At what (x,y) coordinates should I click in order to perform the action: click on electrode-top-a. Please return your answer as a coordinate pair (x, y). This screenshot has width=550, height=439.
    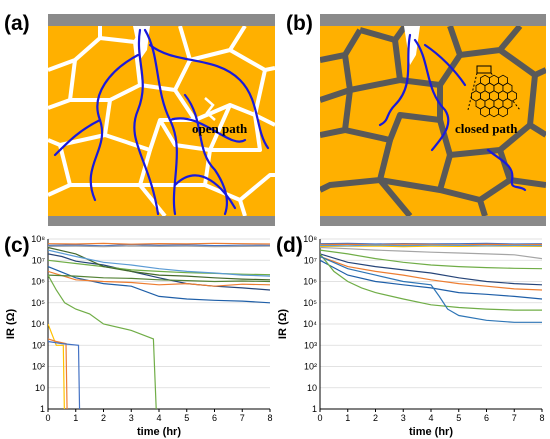
    Looking at the image, I should click on (161, 20).